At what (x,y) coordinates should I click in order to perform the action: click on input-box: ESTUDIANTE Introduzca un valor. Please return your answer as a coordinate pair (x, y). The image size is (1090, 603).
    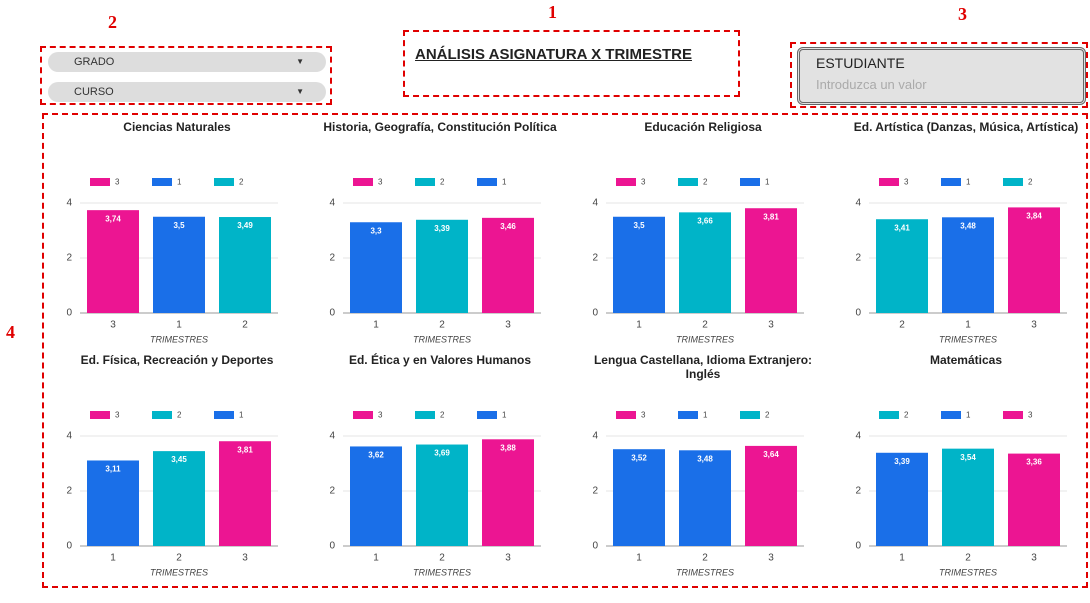
    Looking at the image, I should click on (941, 76).